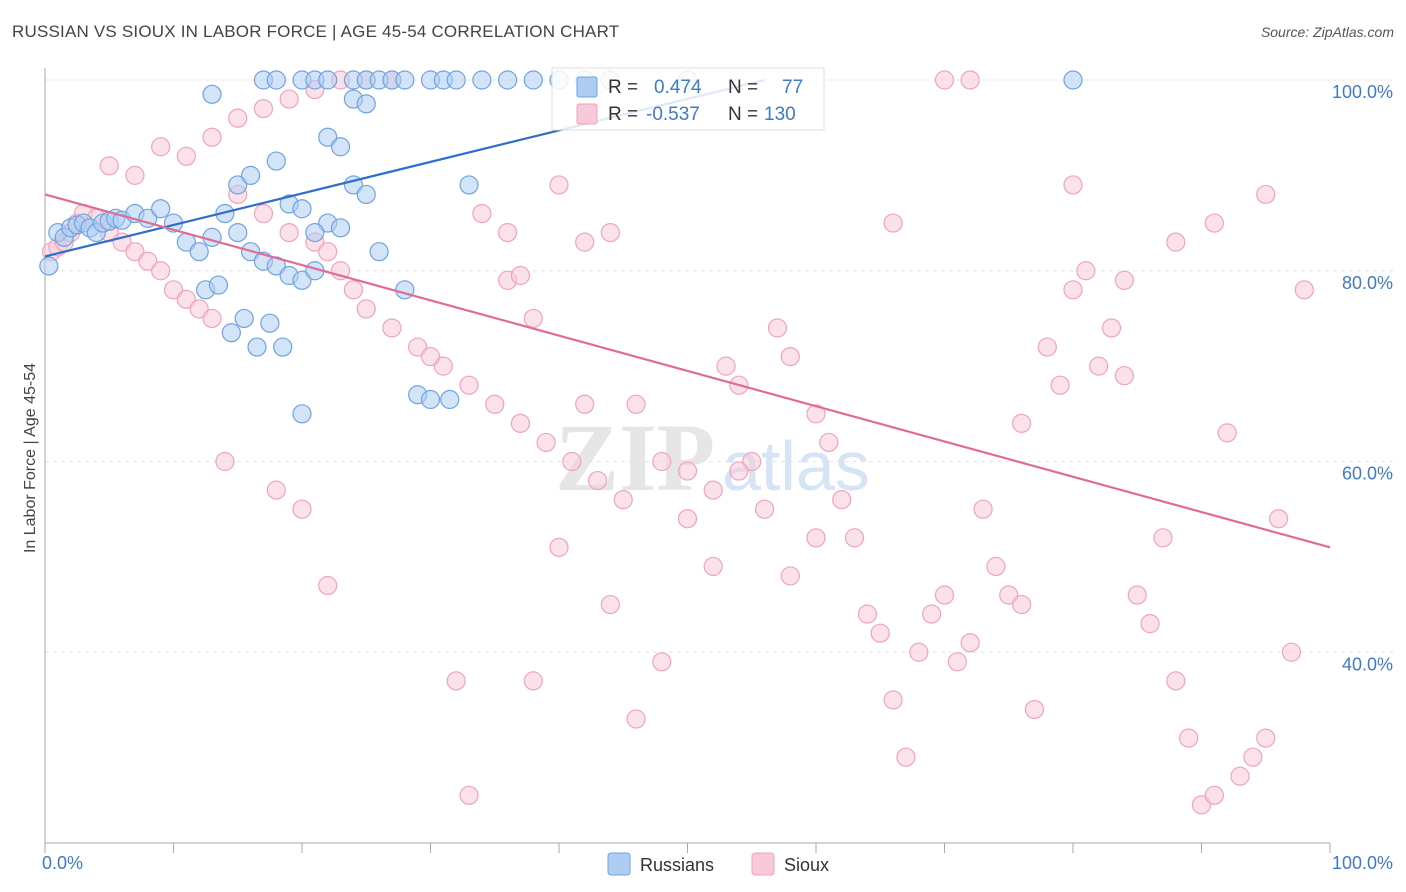 Image resolution: width=1406 pixels, height=892 pixels. Describe the element at coordinates (1367, 474) in the screenshot. I see `y-tick-label: 60.0%` at that location.